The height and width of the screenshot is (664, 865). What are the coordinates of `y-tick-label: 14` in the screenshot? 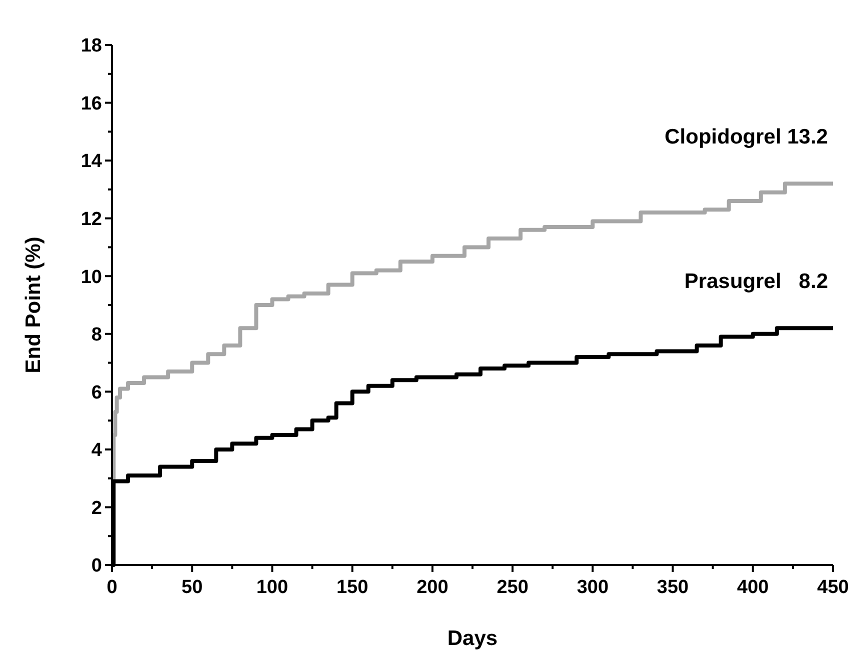 It's located at (91, 161).